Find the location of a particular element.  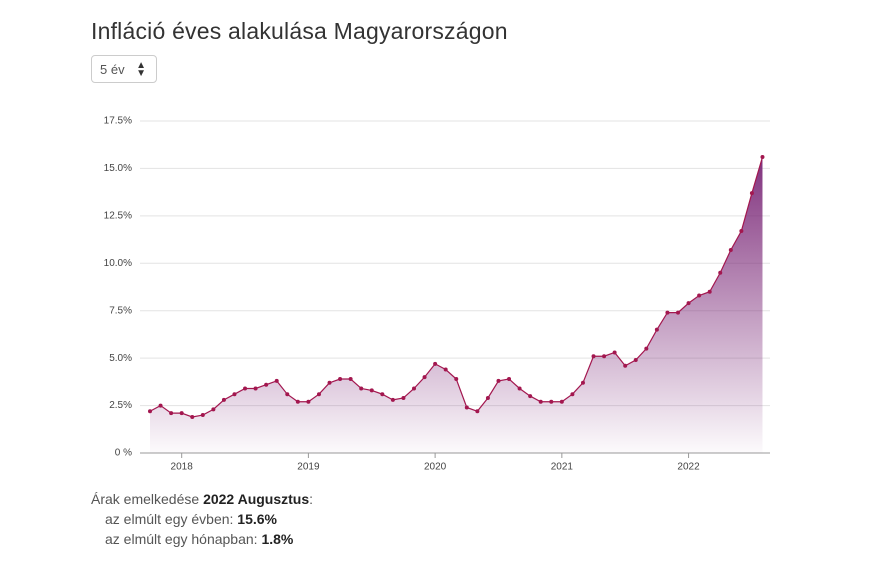

y-tick-label: 2.5% is located at coordinates (120, 405).